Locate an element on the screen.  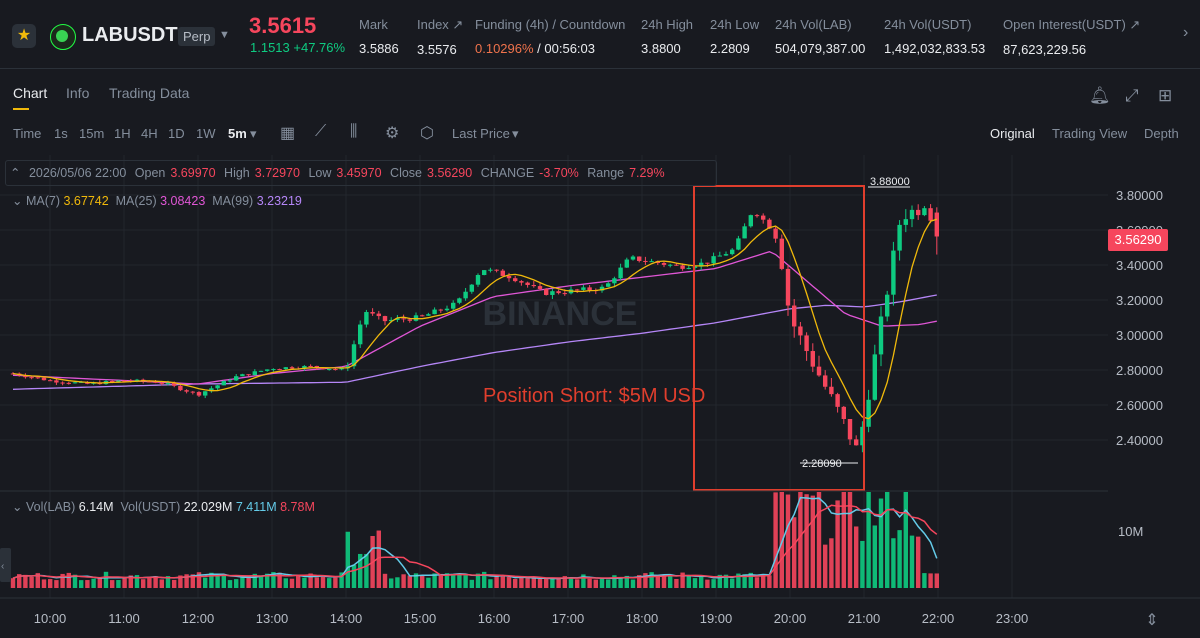
interval-1h: 1H is located at coordinates (122, 133).